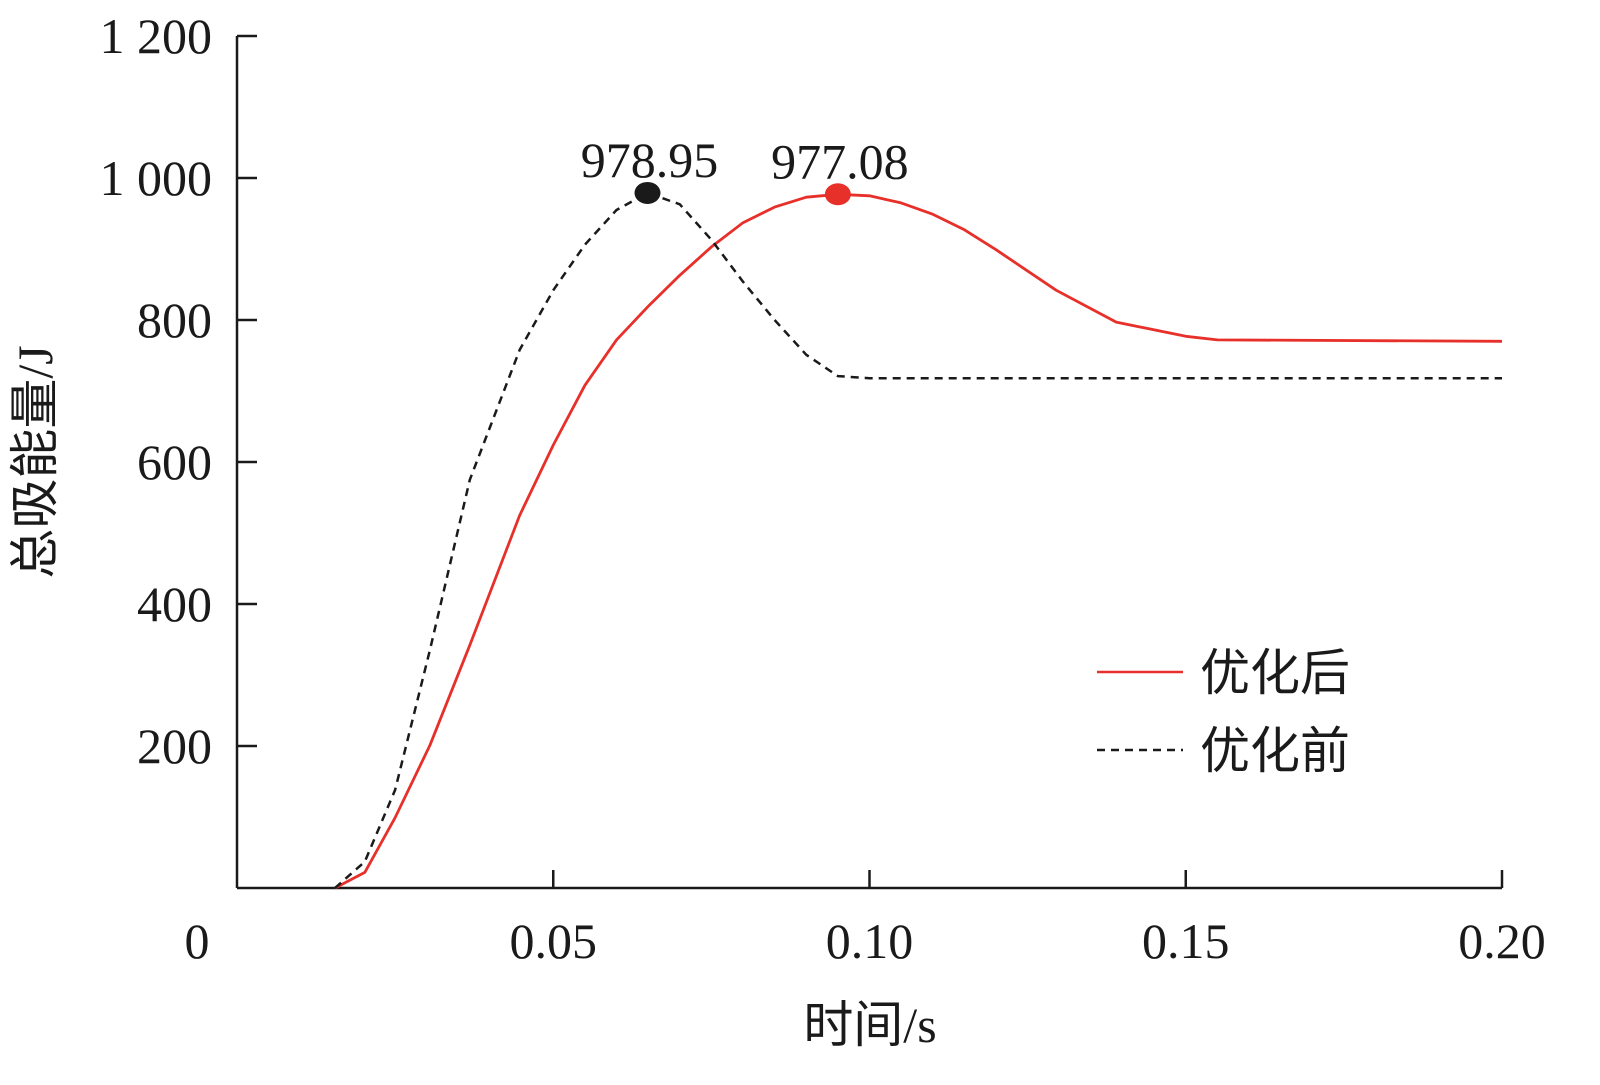  I want to click on legend-label: 优化前, so click(1275, 751).